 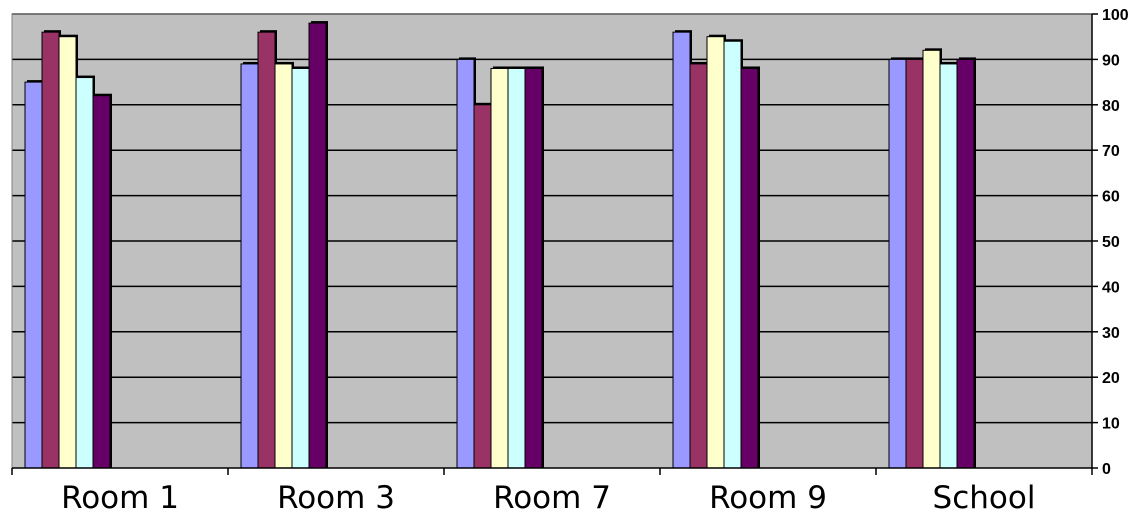 I want to click on x-category-label: Room 3, so click(x=336, y=498).